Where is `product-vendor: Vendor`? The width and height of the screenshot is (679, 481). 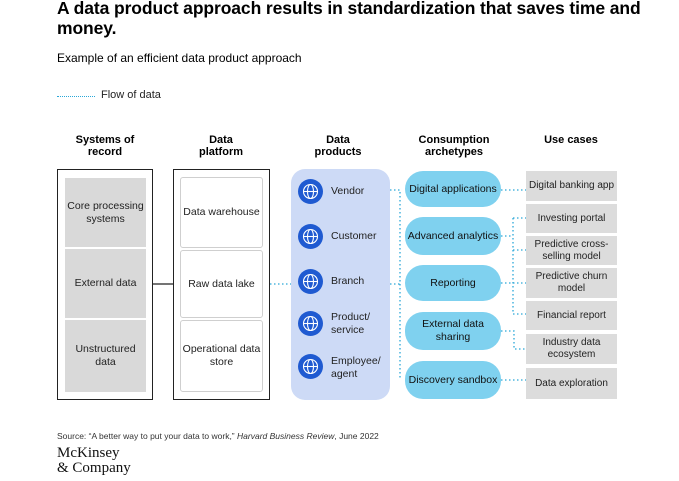 product-vendor: Vendor is located at coordinates (348, 191).